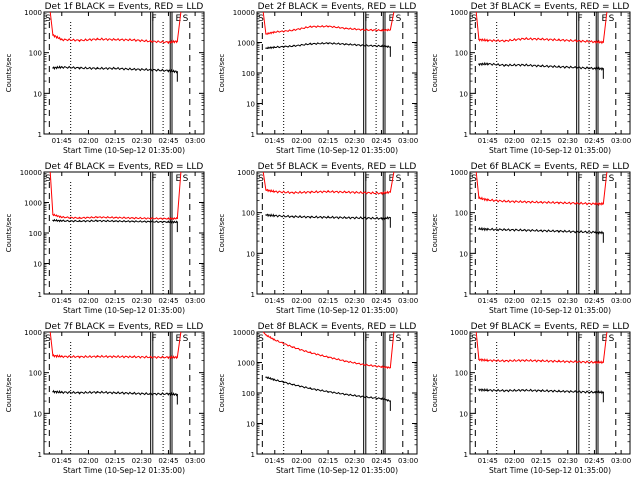 The width and height of the screenshot is (640, 480). Describe the element at coordinates (514, 461) in the screenshot. I see `x-tick-label: 02:00` at that location.